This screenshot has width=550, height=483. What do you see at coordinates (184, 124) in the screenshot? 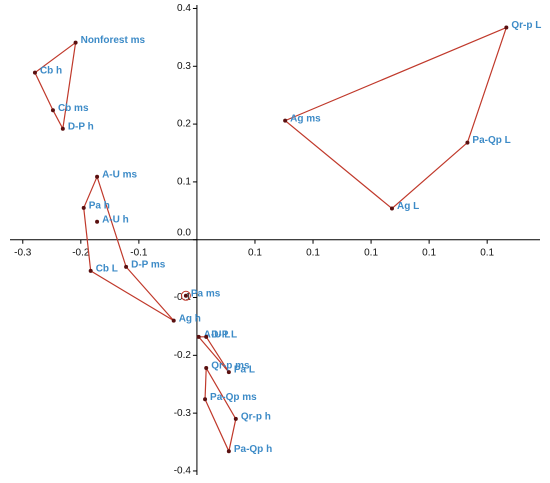
I see `y-tick-label: 0.2` at bounding box center [184, 124].